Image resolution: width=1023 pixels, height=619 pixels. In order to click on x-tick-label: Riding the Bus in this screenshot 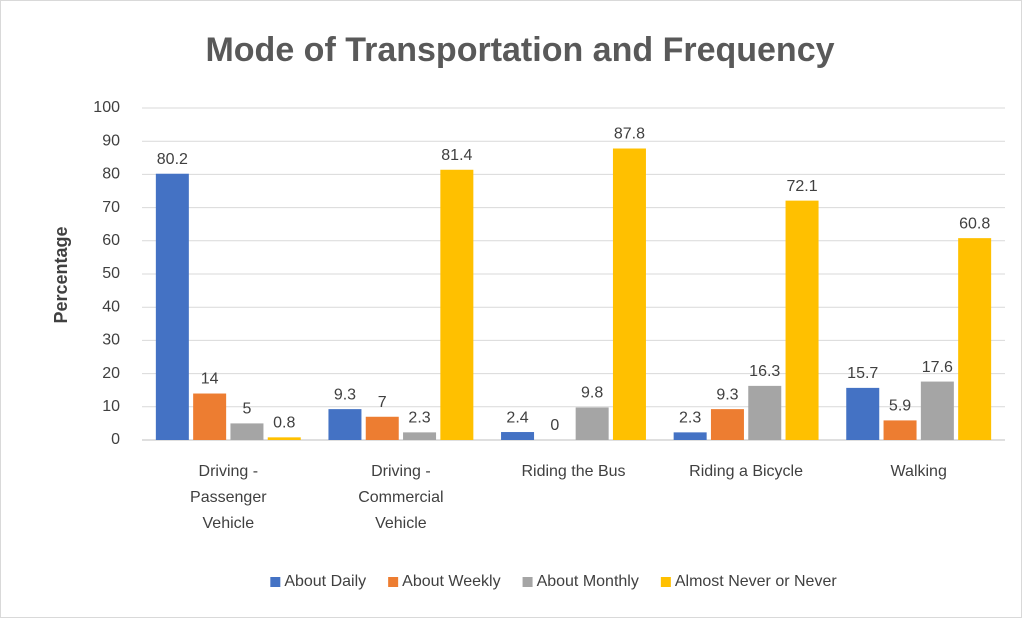, I will do `click(573, 471)`.